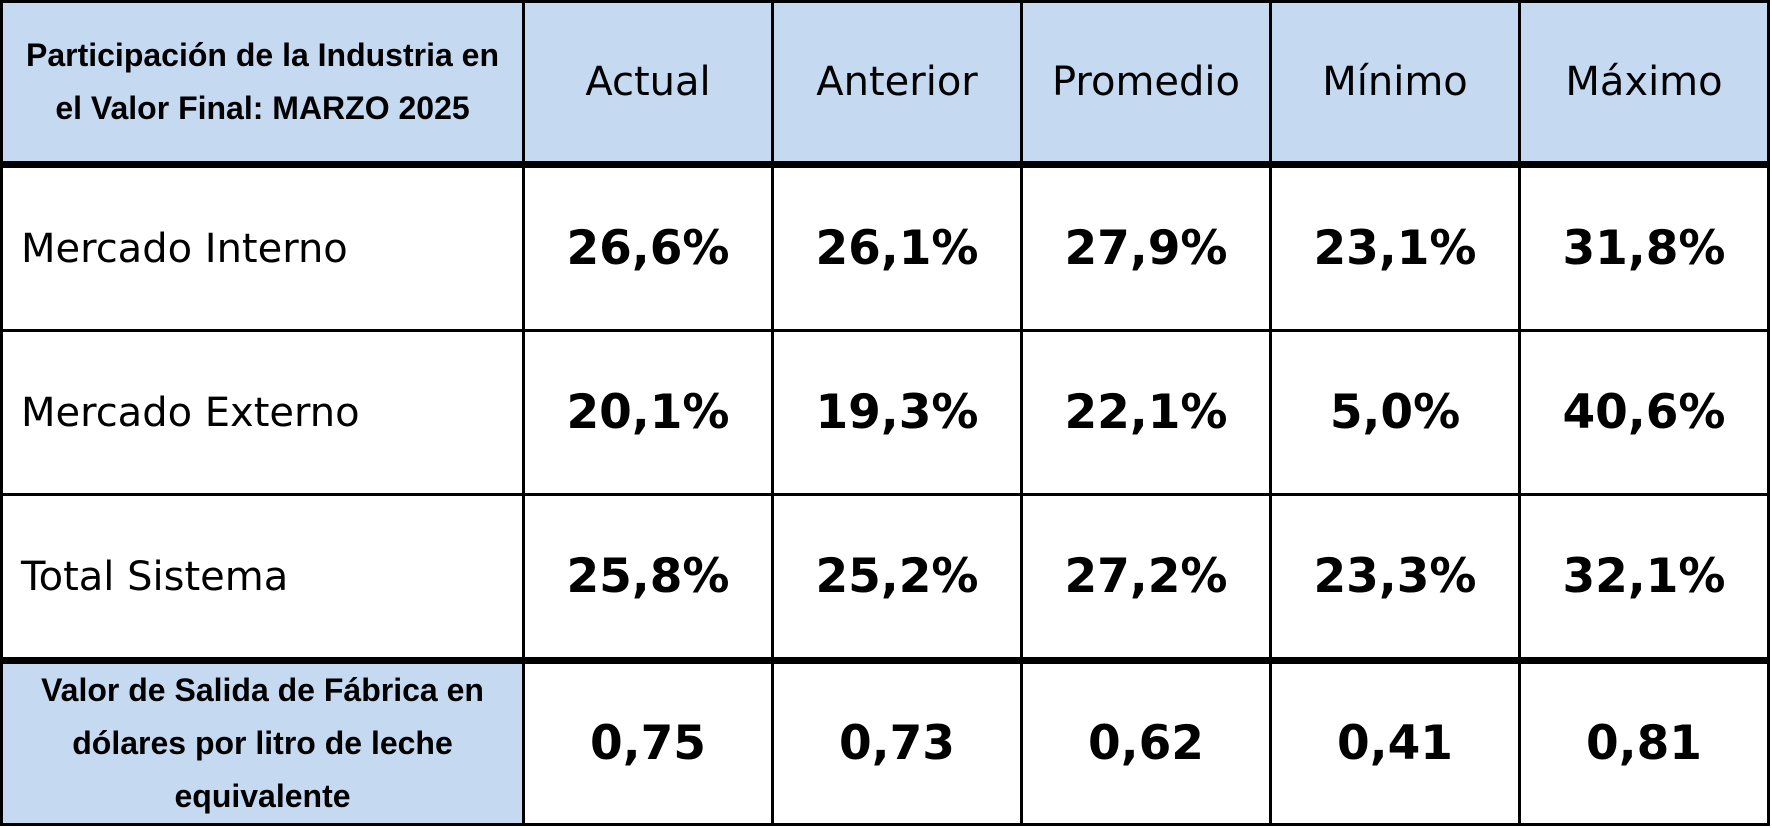 Image resolution: width=1772 pixels, height=828 pixels. Describe the element at coordinates (1395, 577) in the screenshot. I see `table-cell: 23,3%` at that location.